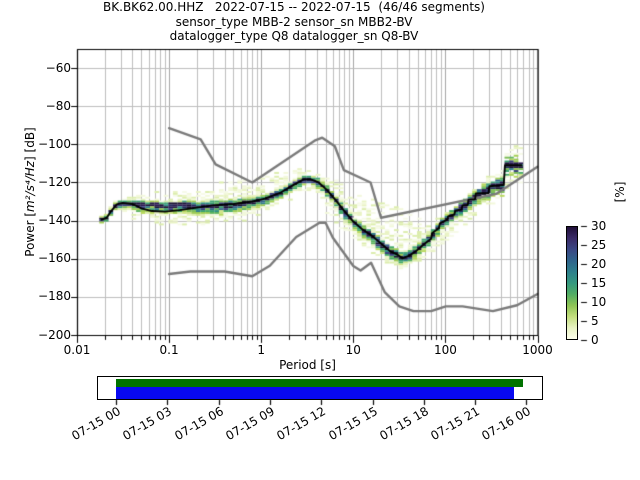  Describe the element at coordinates (58, 67) in the screenshot. I see `y-tick-label: −60` at that location.